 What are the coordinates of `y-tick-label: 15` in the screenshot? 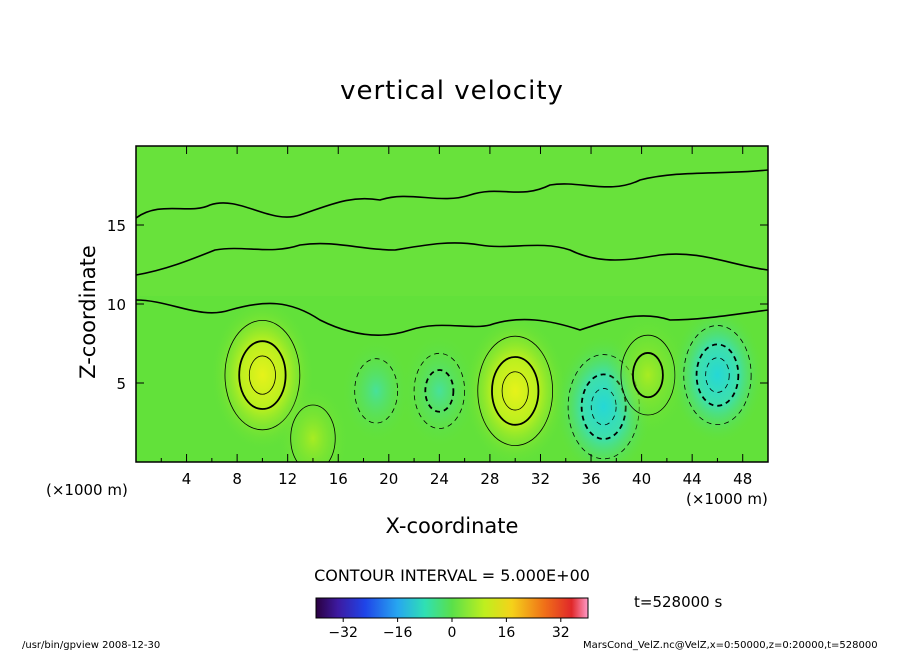 It's located at (116, 226).